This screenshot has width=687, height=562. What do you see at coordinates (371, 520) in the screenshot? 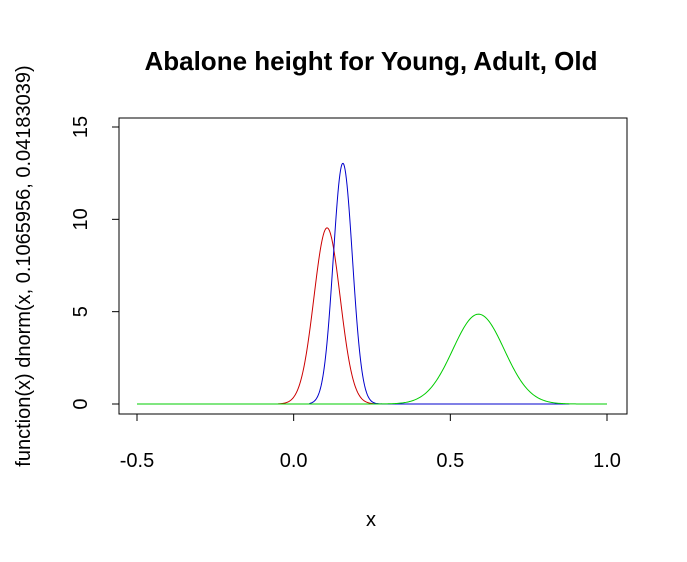
I see `x-axis-label: x` at bounding box center [371, 520].